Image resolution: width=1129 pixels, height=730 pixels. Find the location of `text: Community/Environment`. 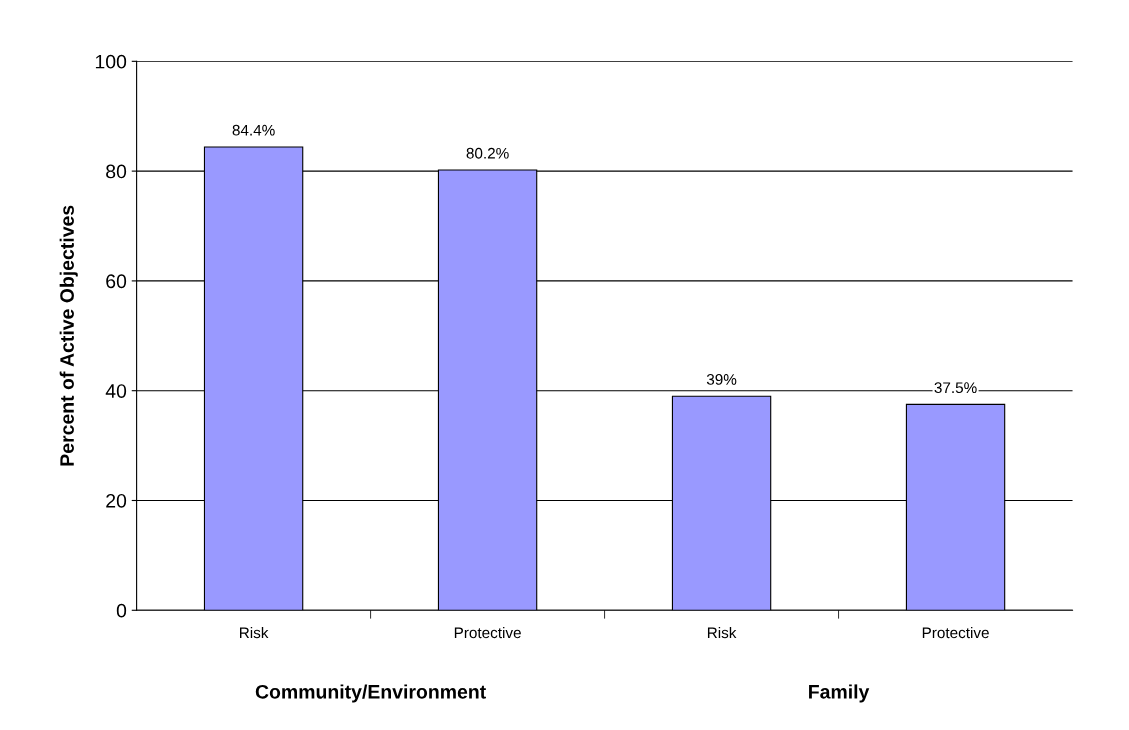

text: Community/Environment is located at coordinates (370, 693).